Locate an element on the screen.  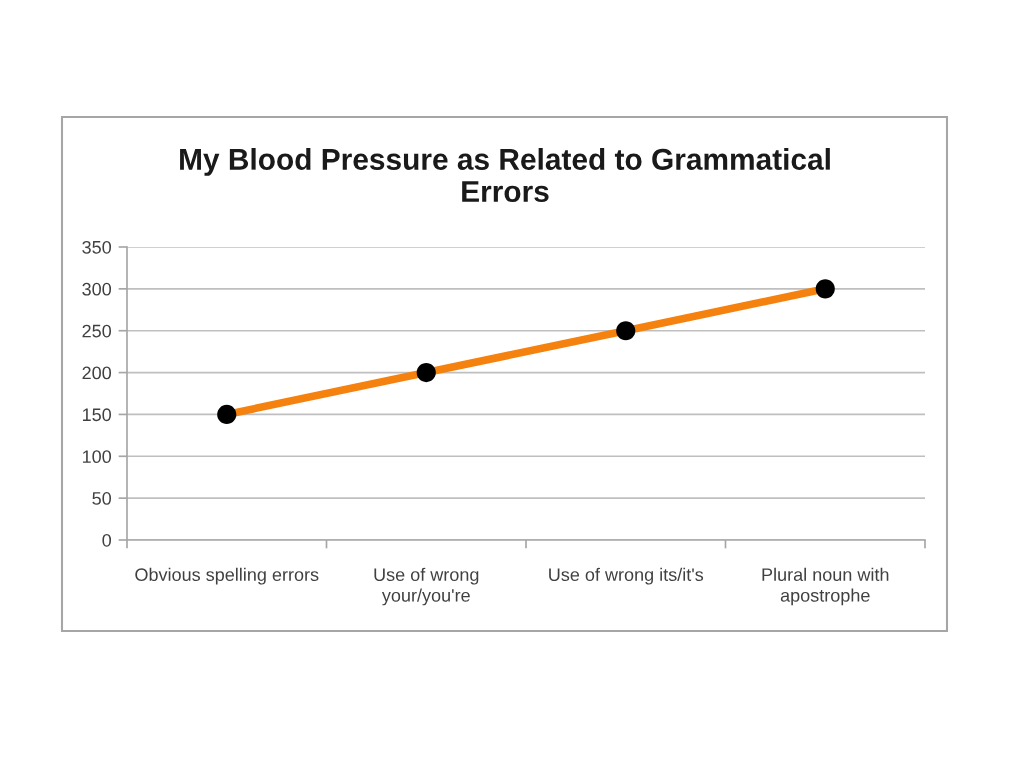
x-tick-label: Obvious spelling errors is located at coordinates (227, 576).